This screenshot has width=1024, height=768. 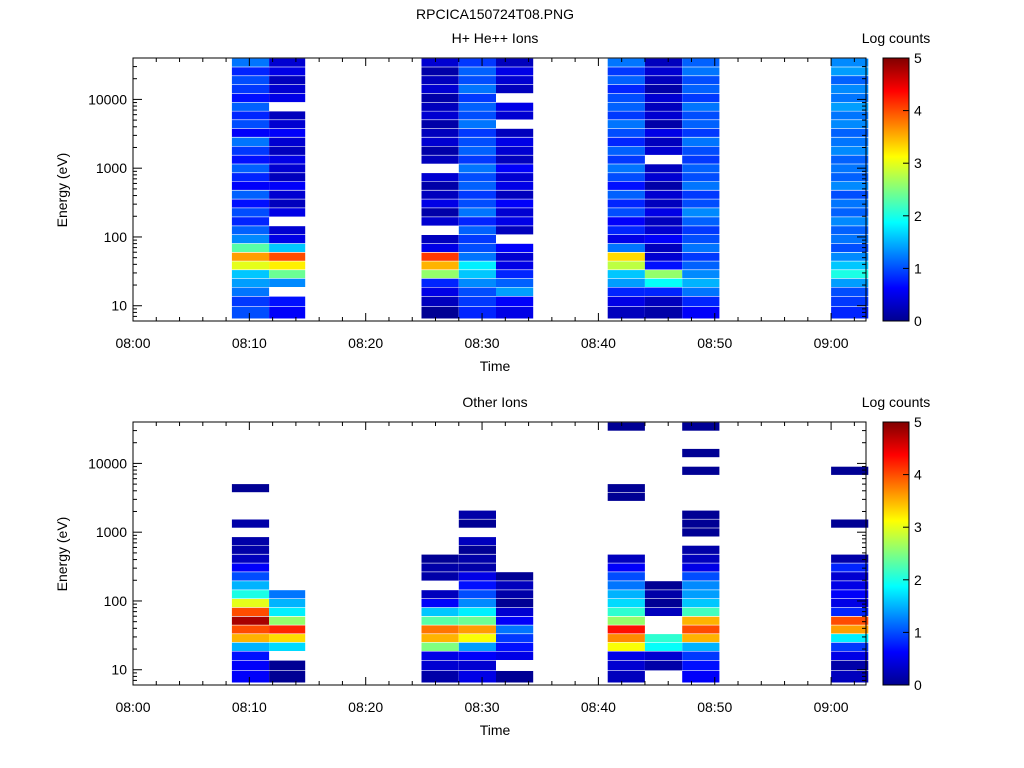 What do you see at coordinates (119, 306) in the screenshot?
I see `y-tick-label: 10` at bounding box center [119, 306].